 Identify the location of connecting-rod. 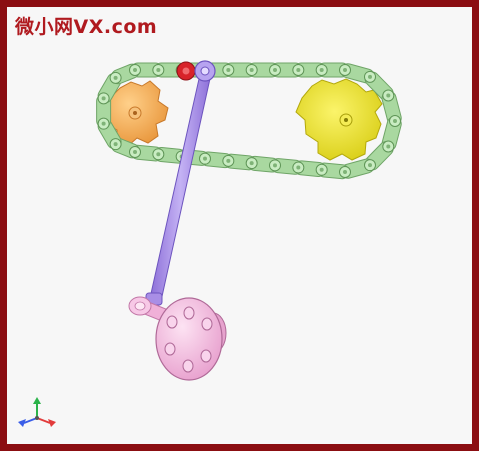
(180, 183).